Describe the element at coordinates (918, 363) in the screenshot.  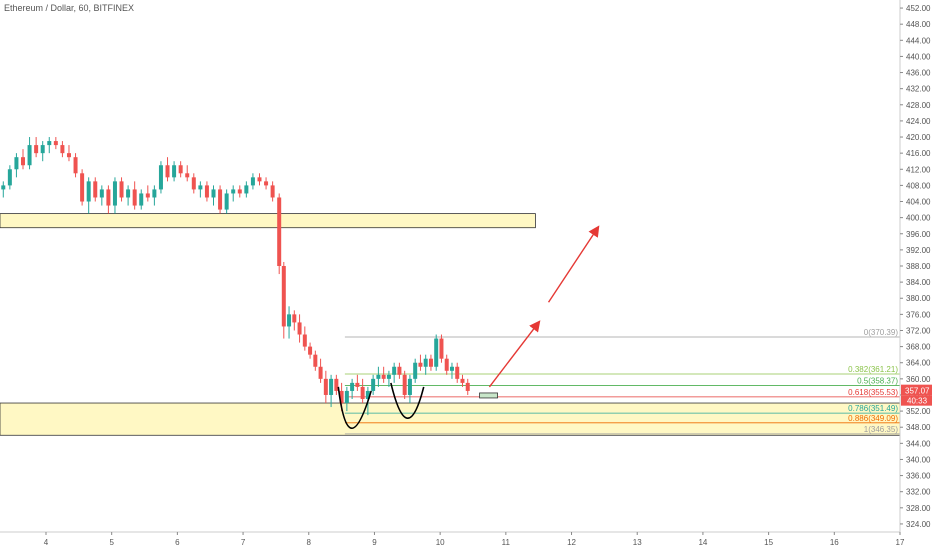
I see `y-tick-label: 364.00` at that location.